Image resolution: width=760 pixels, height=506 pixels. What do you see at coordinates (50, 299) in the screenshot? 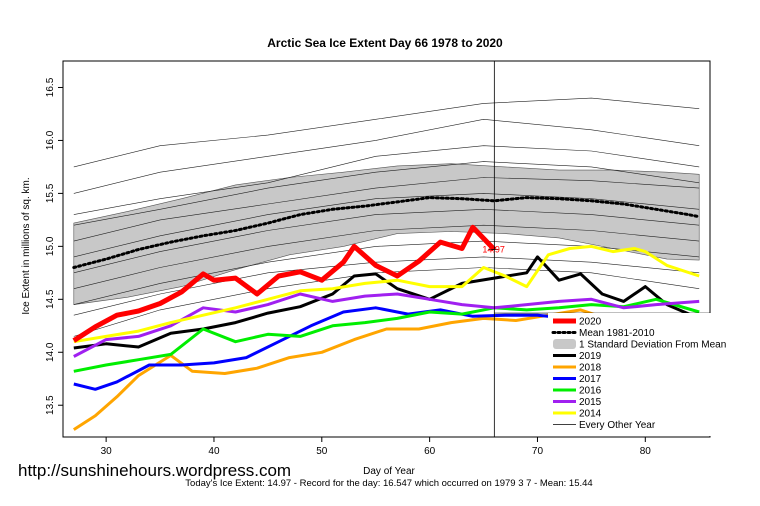
I see `y-tick-label: 14.5` at bounding box center [50, 299].